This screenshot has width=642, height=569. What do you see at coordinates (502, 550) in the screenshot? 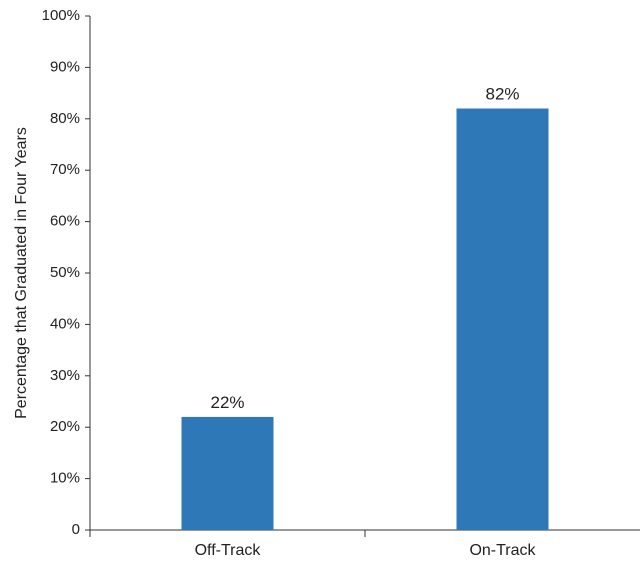
I see `x-category-label: On-Track` at bounding box center [502, 550].